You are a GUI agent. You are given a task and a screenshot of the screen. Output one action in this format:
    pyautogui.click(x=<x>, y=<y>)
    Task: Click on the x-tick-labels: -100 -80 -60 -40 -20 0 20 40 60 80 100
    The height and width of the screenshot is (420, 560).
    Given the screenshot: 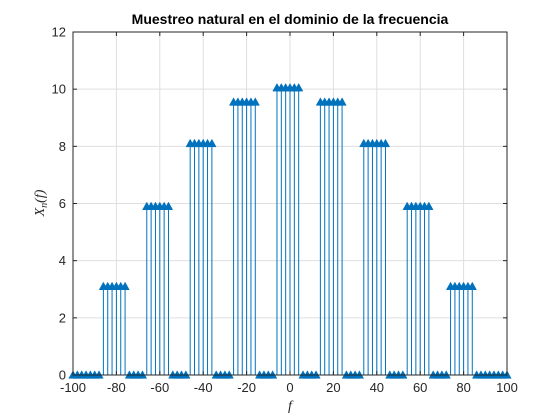 What is the action you would take?
    pyautogui.click(x=289, y=387)
    